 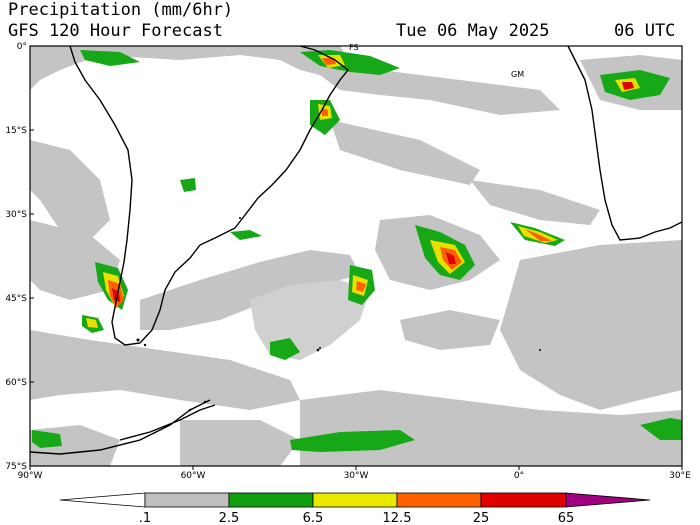 I want to click on colorbar: .1 2.5 6.5 12.5 25 65, so click(x=355, y=508).